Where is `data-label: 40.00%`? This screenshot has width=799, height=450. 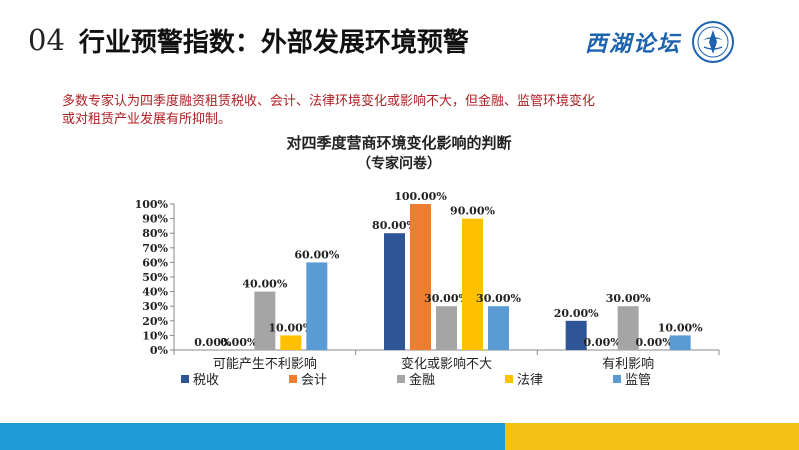
data-label: 40.00% is located at coordinates (264, 284).